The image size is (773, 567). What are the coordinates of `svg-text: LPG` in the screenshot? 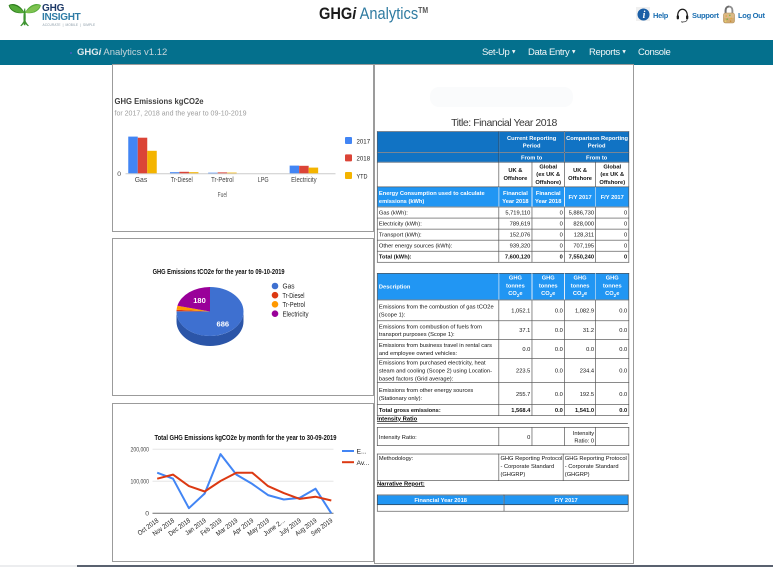 It's located at (263, 180).